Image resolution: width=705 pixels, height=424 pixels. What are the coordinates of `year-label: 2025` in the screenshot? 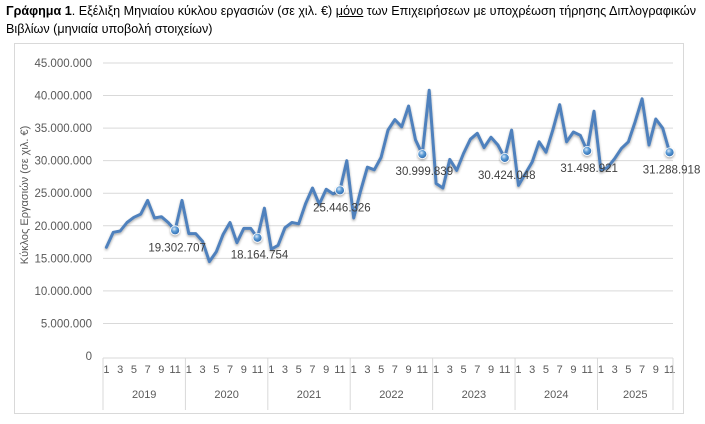 It's located at (635, 395).